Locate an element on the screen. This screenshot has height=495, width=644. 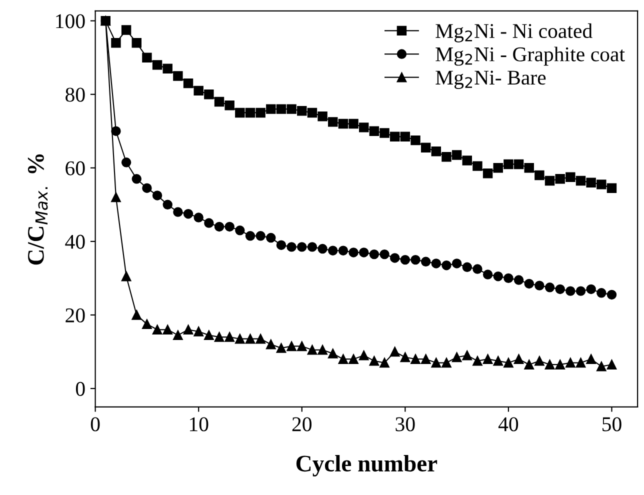
y-tick-label: 60 is located at coordinates (75, 168).